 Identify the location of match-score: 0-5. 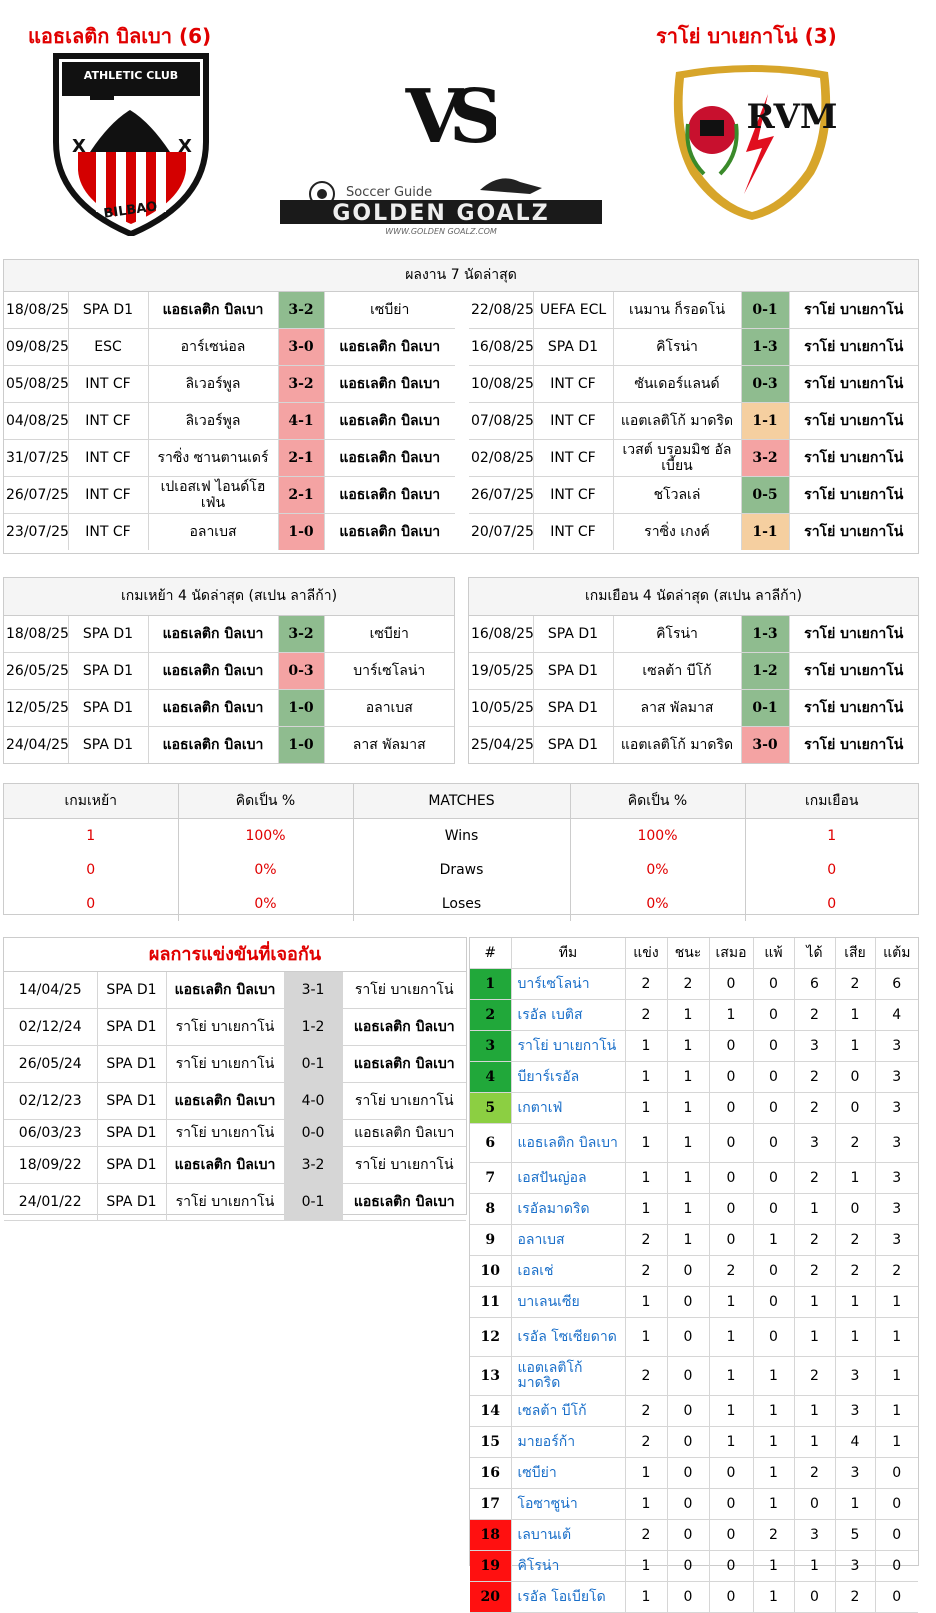
(765, 495).